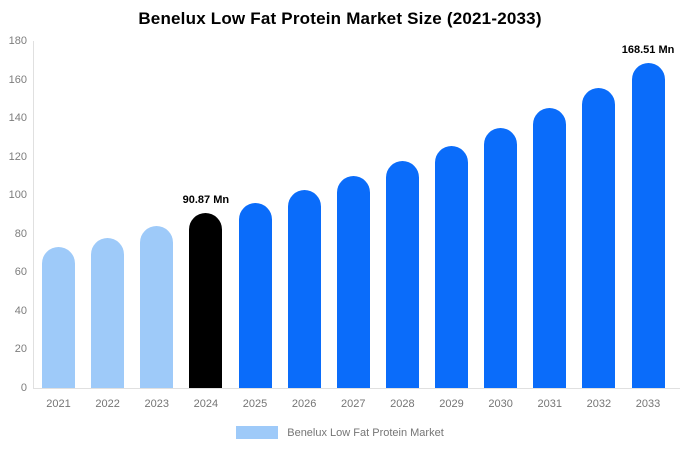 The width and height of the screenshot is (680, 450). I want to click on bar-2022, so click(108, 312).